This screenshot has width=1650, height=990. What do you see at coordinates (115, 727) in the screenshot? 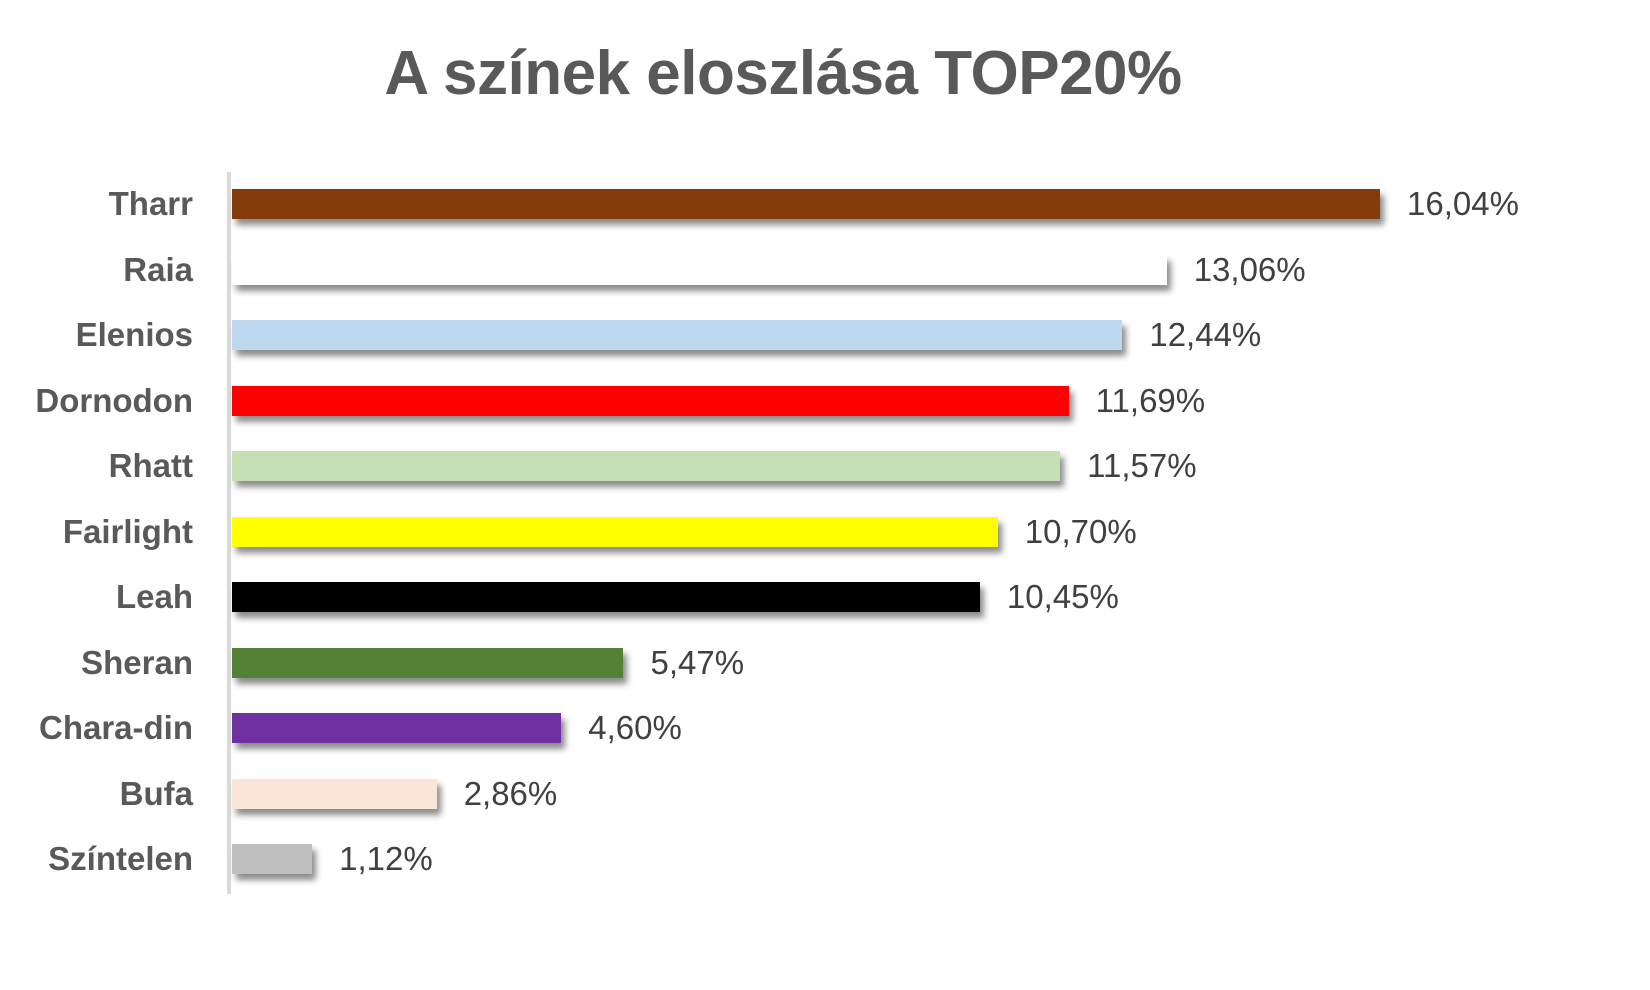
I see `category-label: Chara-din` at bounding box center [115, 727].